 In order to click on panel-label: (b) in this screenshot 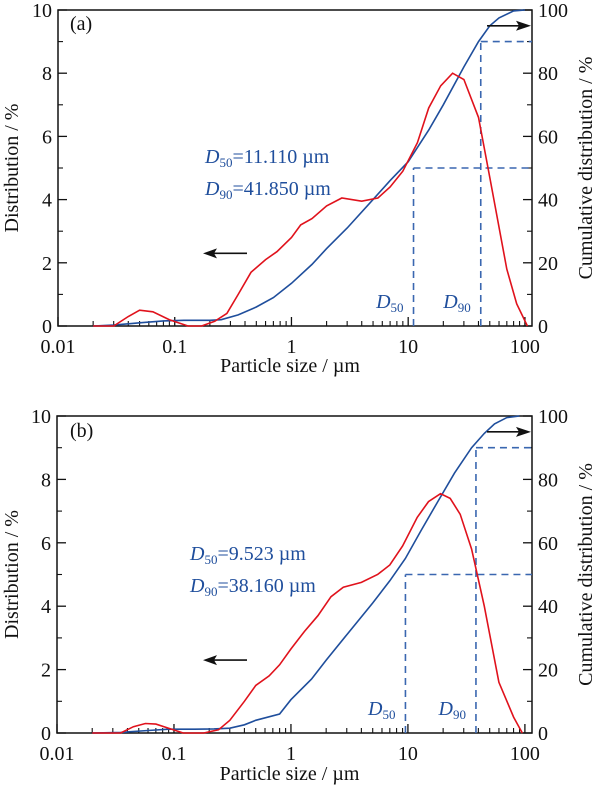, I will do `click(81, 431)`.